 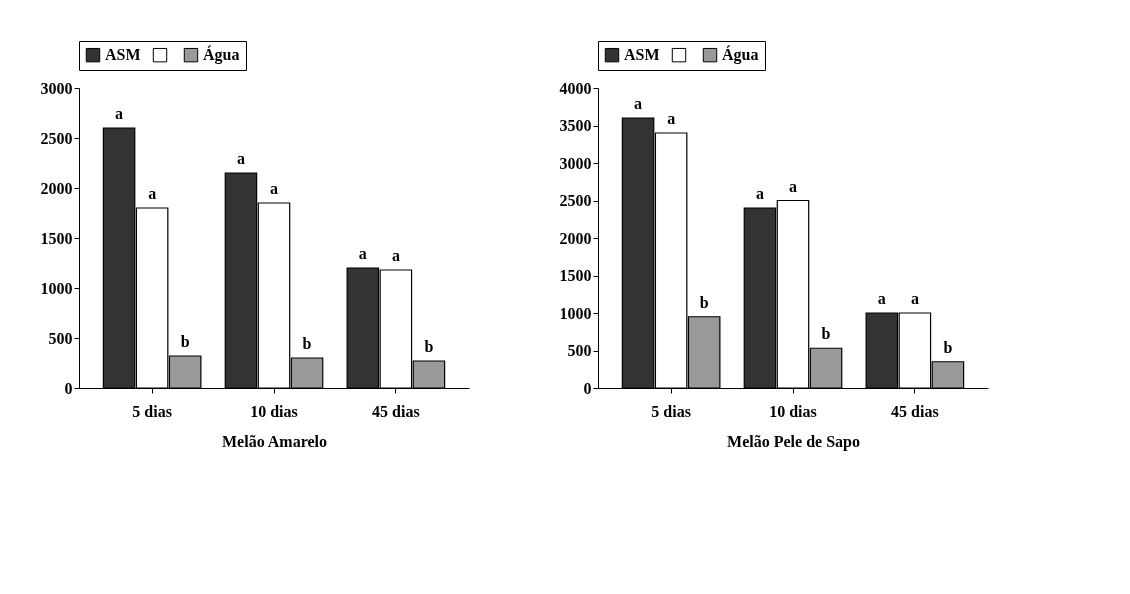 I want to click on y-tick-label: 3500, so click(x=575, y=125).